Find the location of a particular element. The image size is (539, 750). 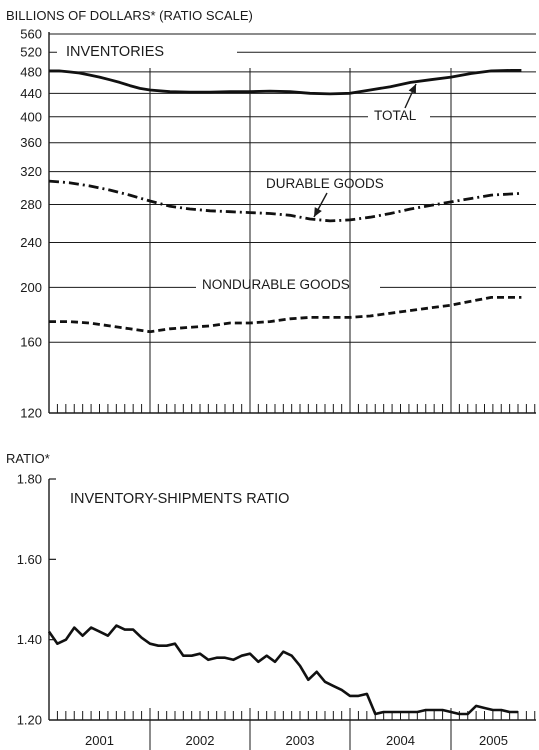

total-pointer-arrow-head is located at coordinates (412, 89).